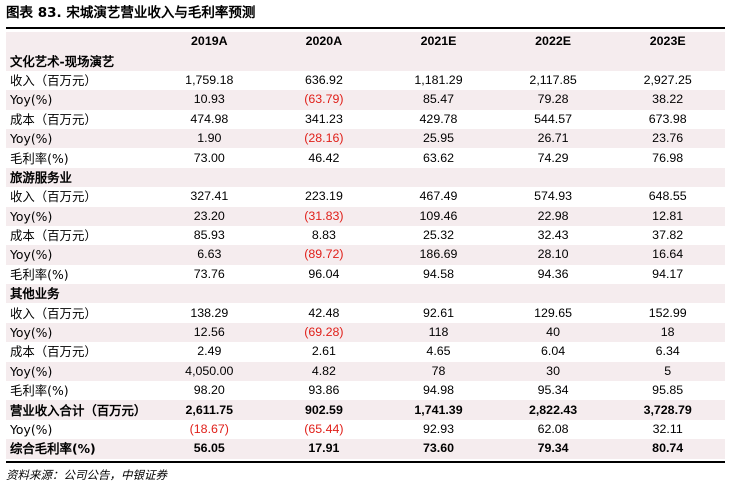  Describe the element at coordinates (667, 216) in the screenshot. I see `value-cell: 12.81` at that location.